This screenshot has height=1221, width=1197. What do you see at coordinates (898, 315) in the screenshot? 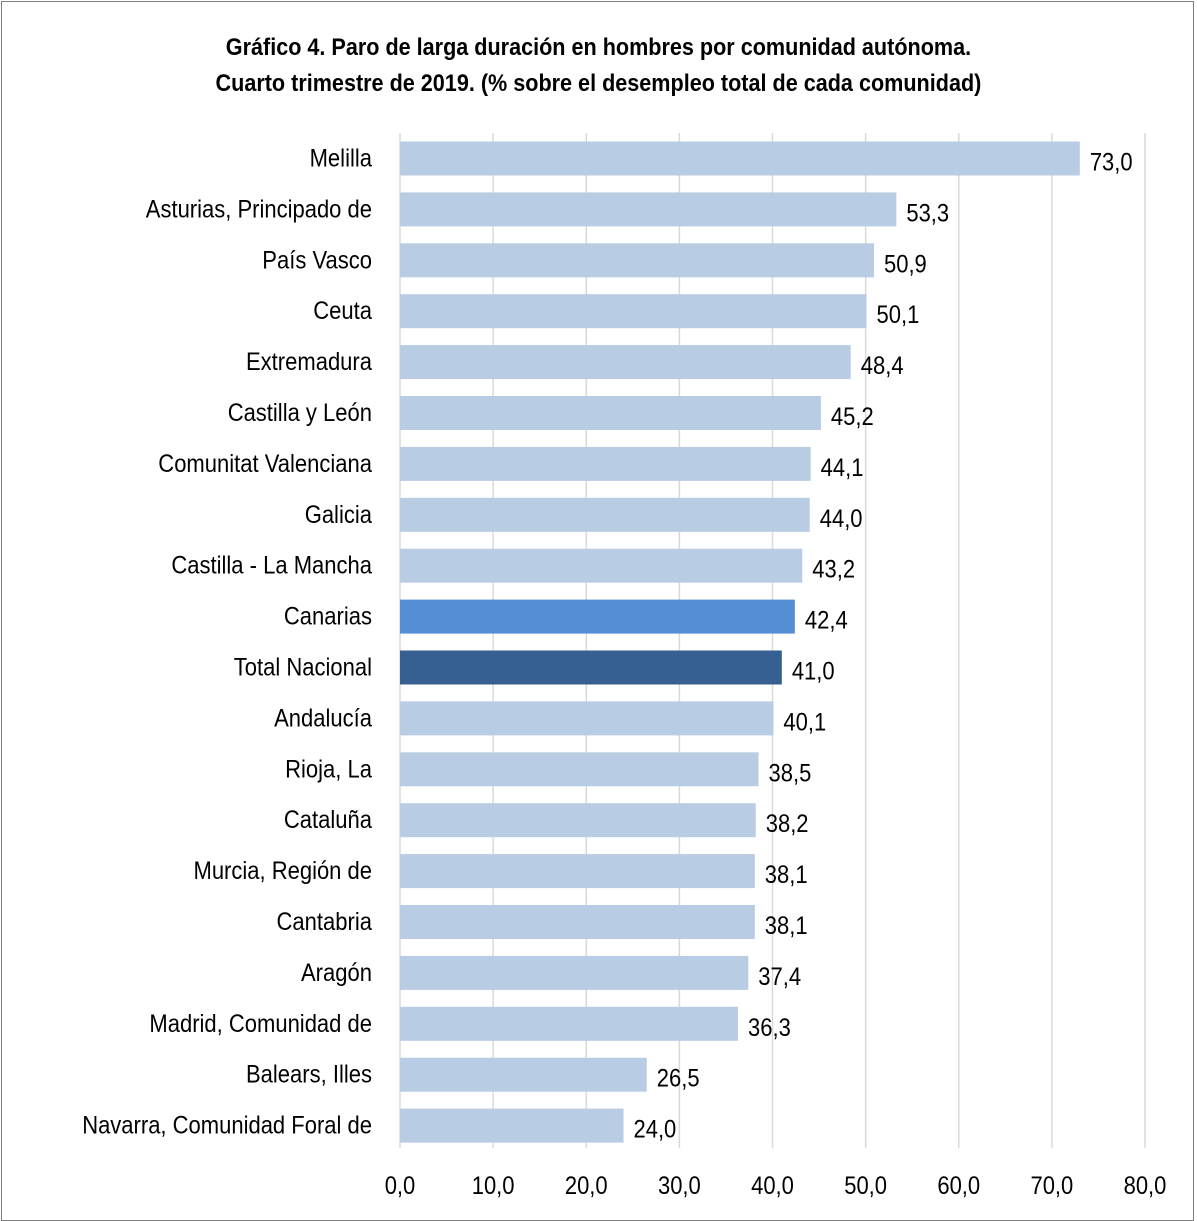
I see `value-label: 50,1` at bounding box center [898, 315].